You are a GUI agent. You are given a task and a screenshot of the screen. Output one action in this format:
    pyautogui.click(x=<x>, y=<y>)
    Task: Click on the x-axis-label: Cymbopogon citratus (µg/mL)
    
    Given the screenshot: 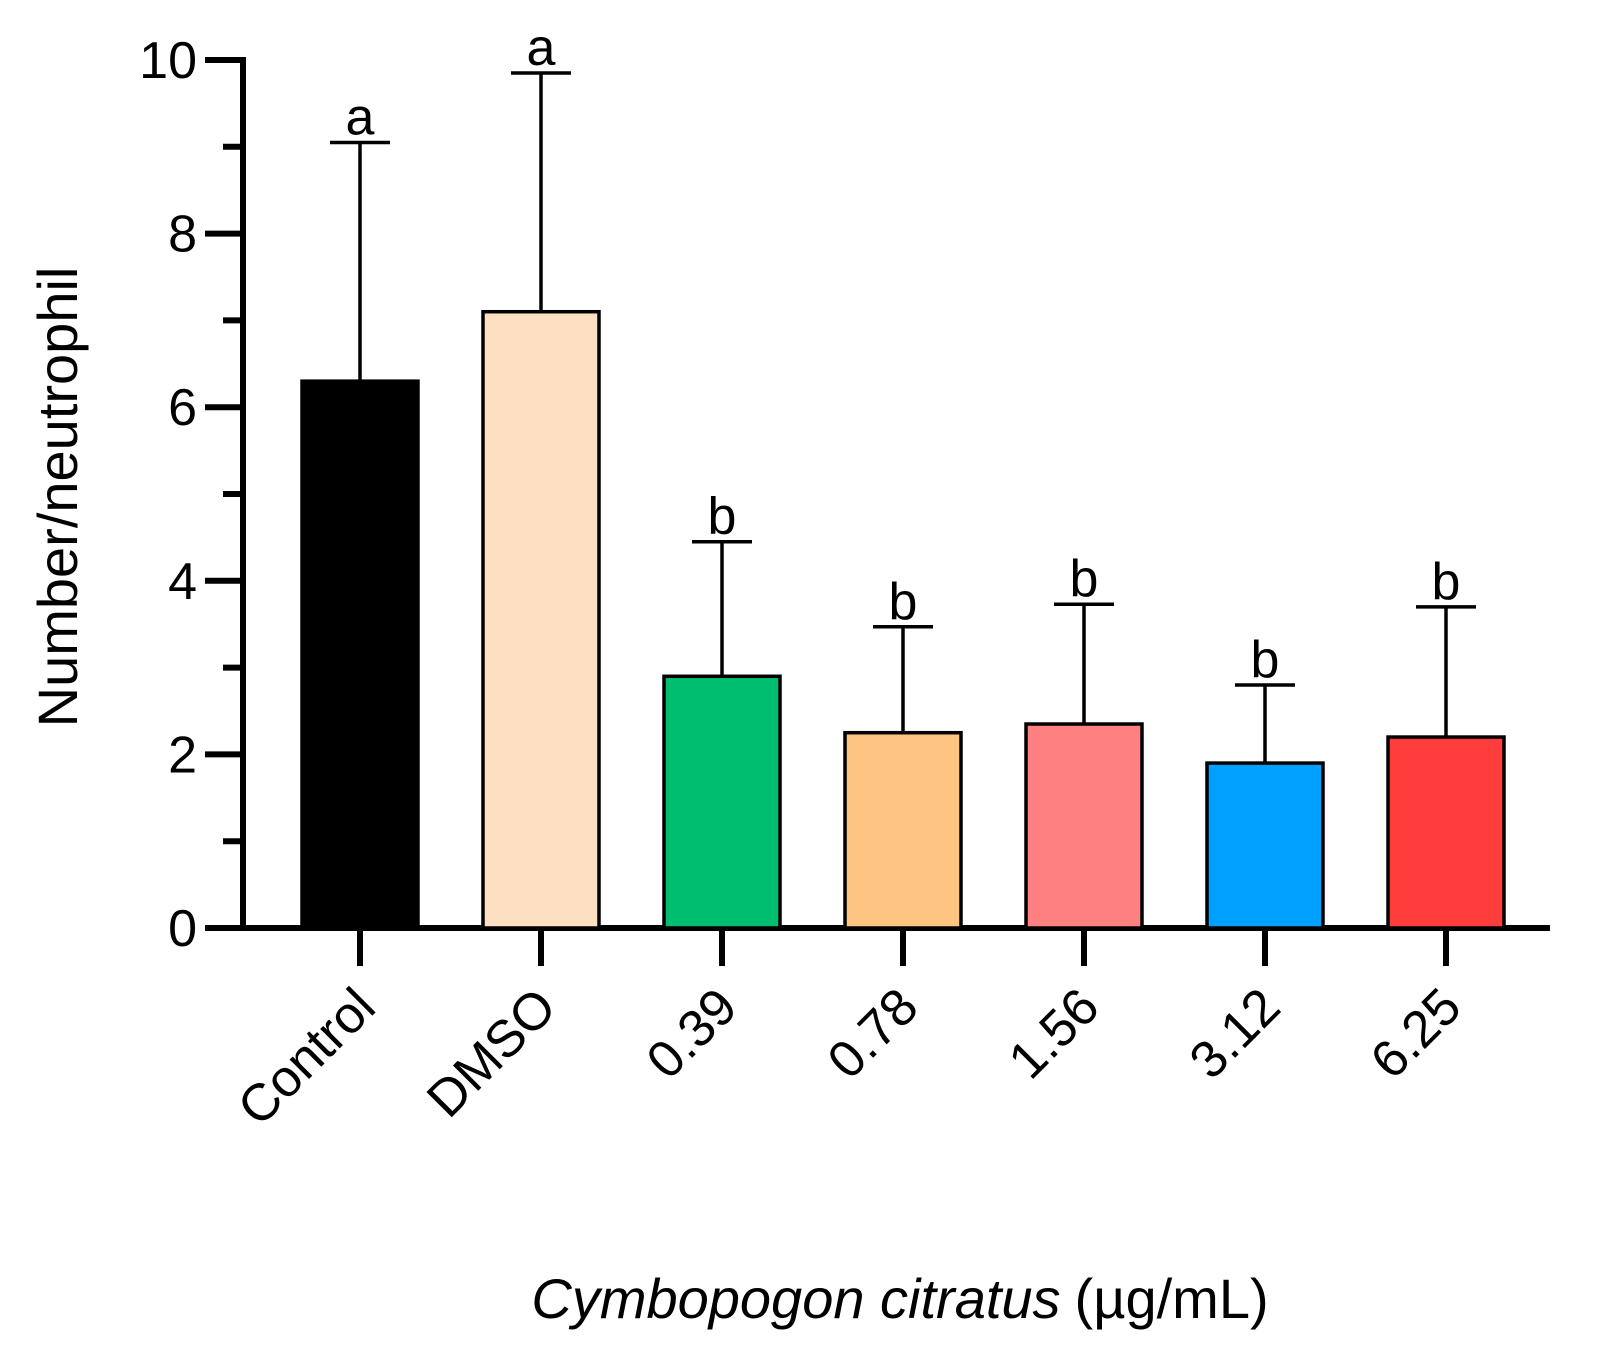 What is the action you would take?
    pyautogui.click(x=899, y=1298)
    